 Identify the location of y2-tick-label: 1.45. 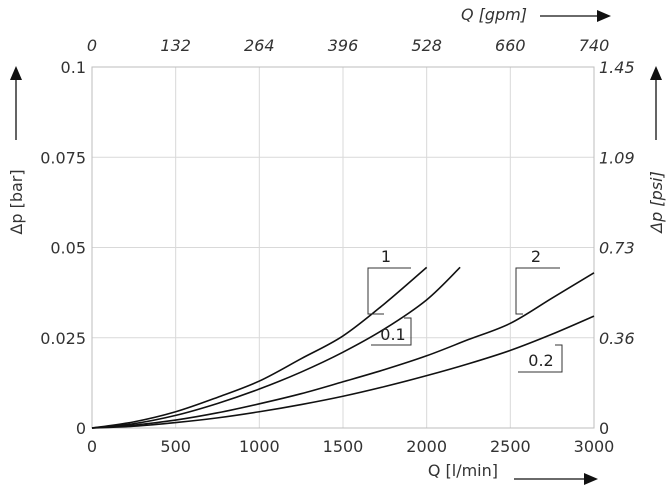
(617, 67).